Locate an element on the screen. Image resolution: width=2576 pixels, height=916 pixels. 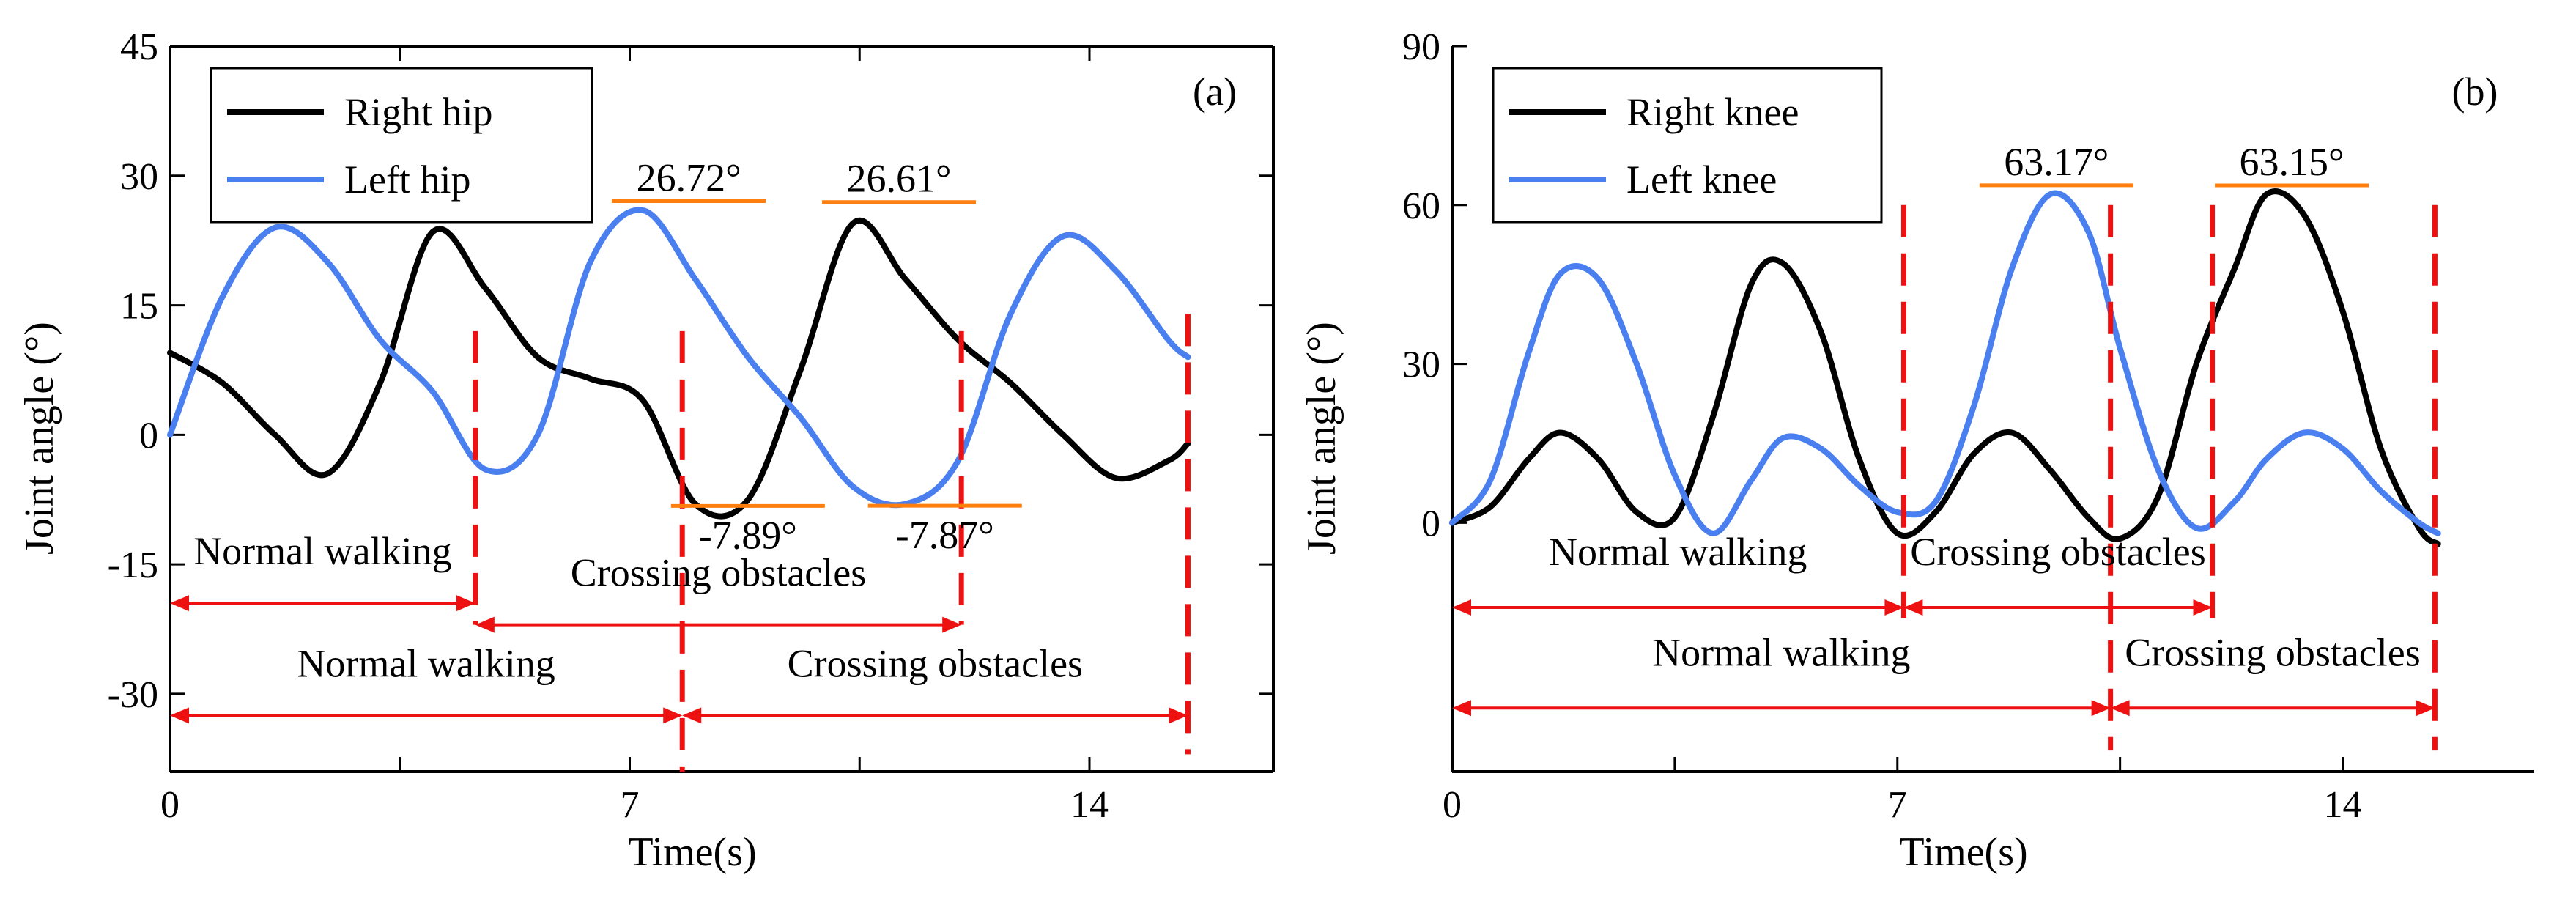
y-tick-label: 60 is located at coordinates (1421, 206).